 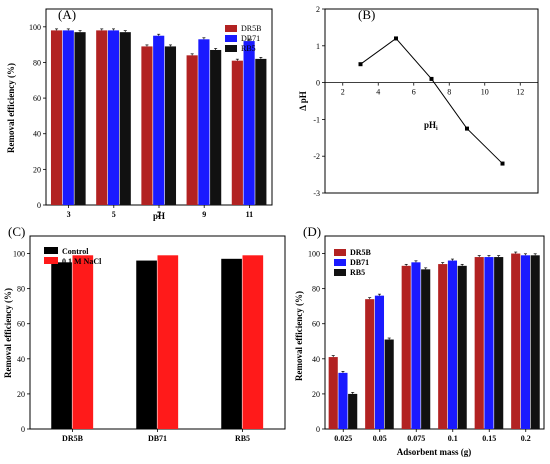 What do you see at coordinates (21, 342) in the screenshot?
I see `panel-c-yticks: 0 20 40 60 80 100` at bounding box center [21, 342].